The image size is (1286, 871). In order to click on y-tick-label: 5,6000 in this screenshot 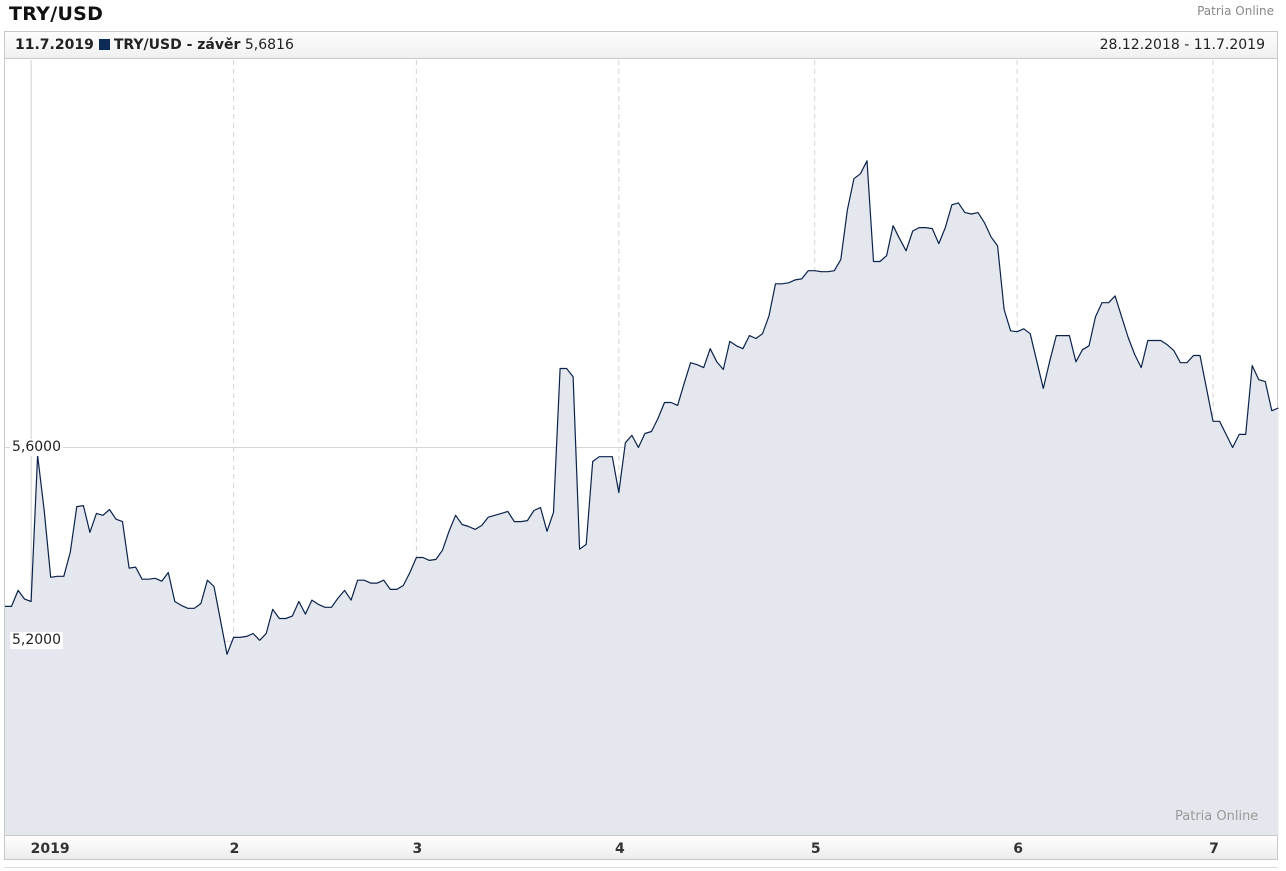, I will do `click(36, 447)`.